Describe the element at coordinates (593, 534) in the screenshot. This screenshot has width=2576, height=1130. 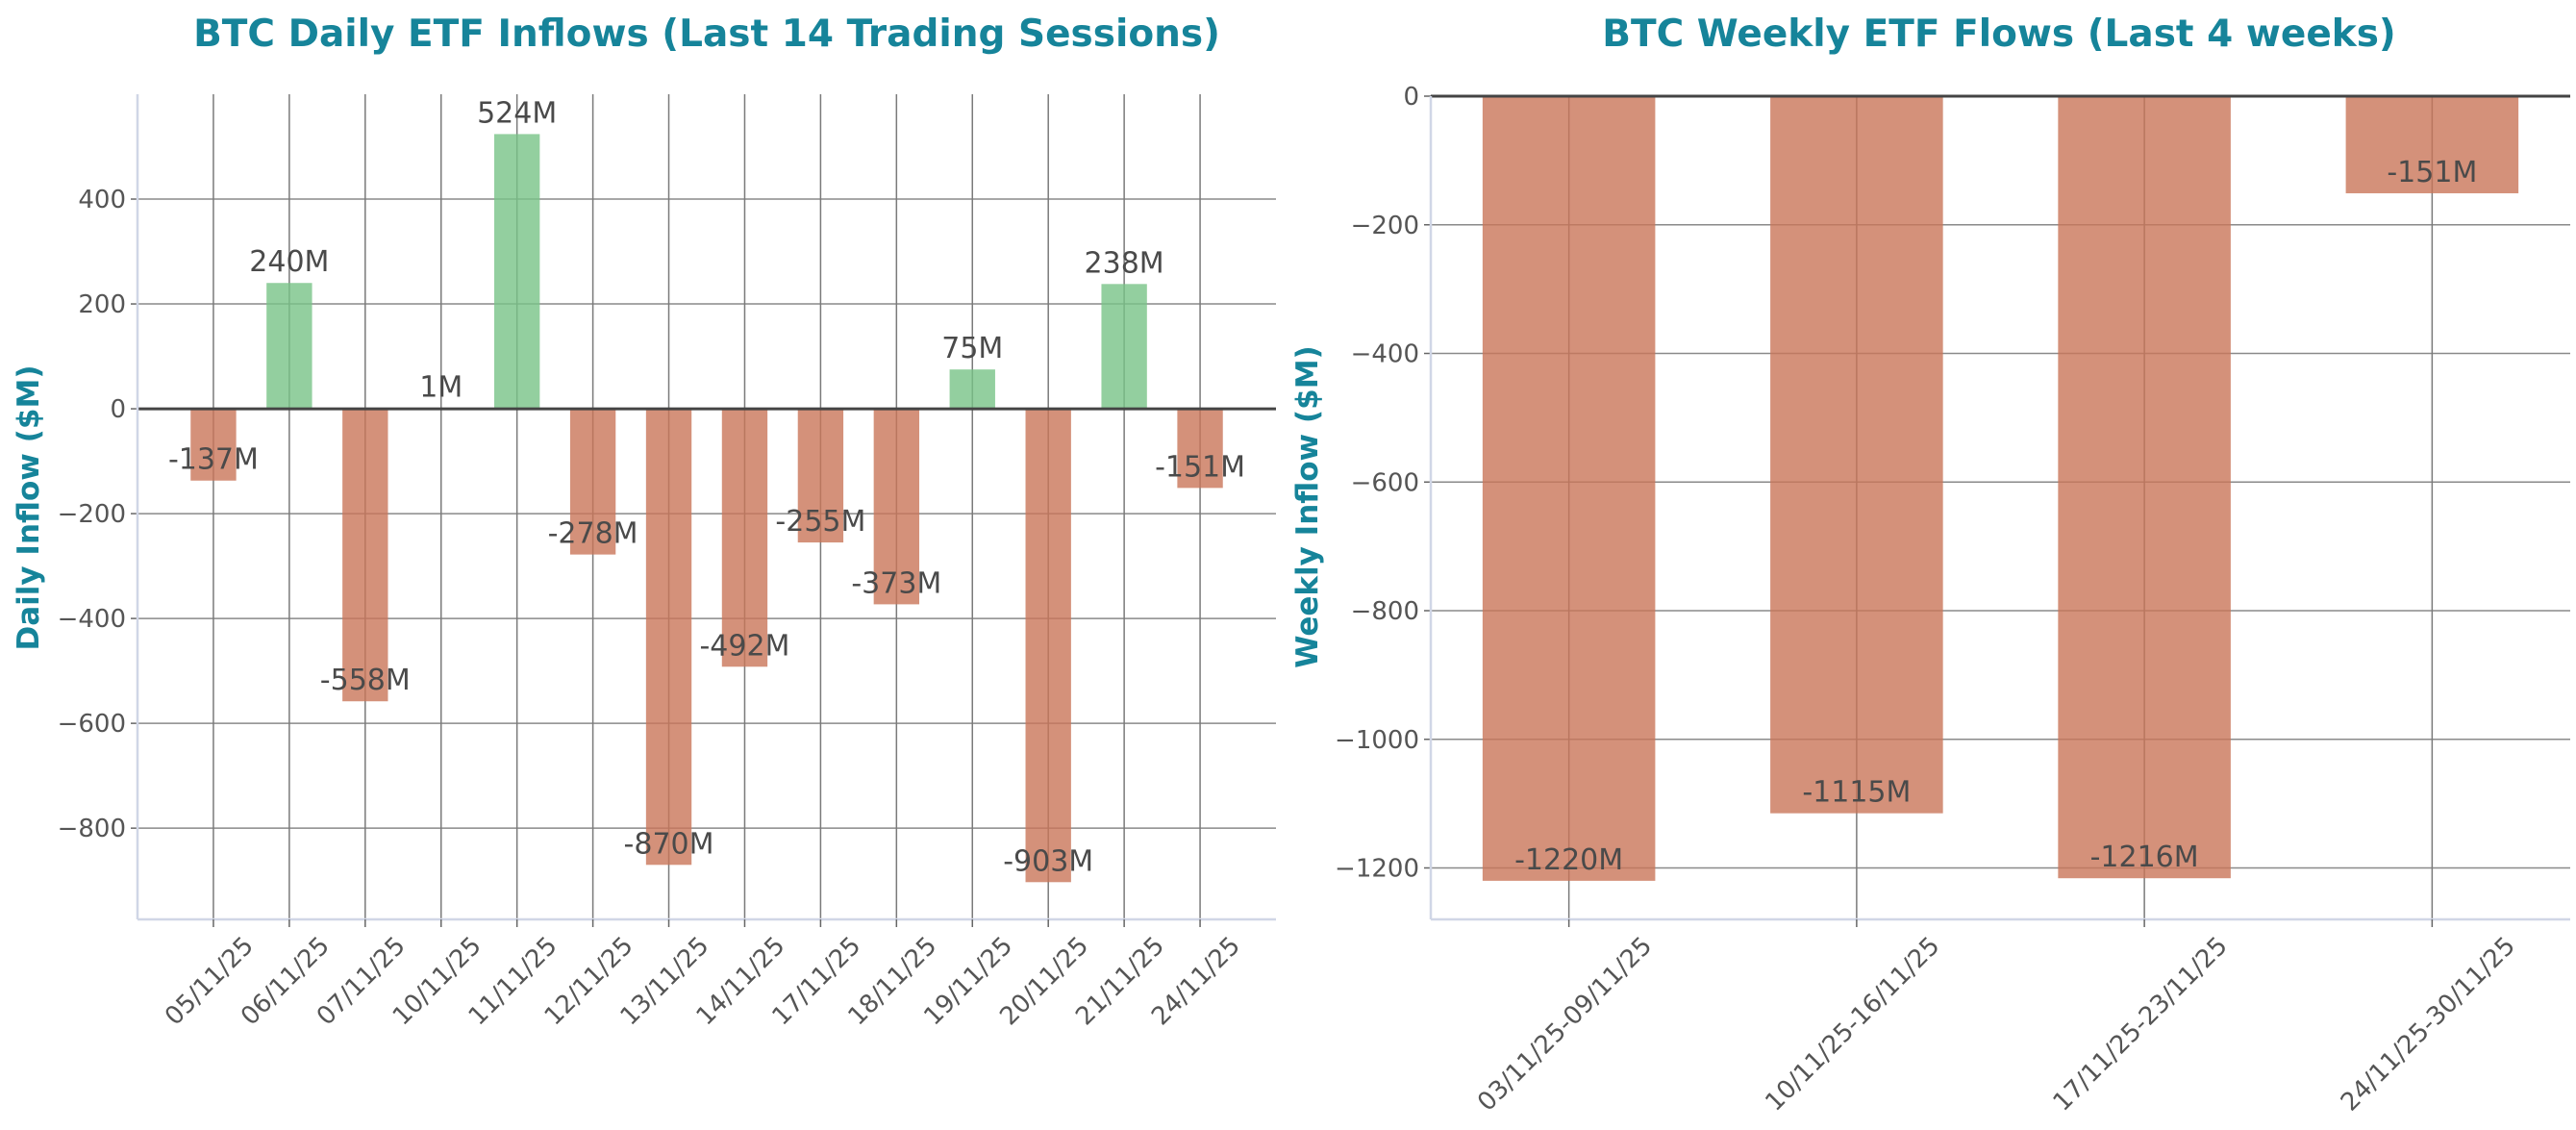
I see `bar-value-label: -278M` at that location.